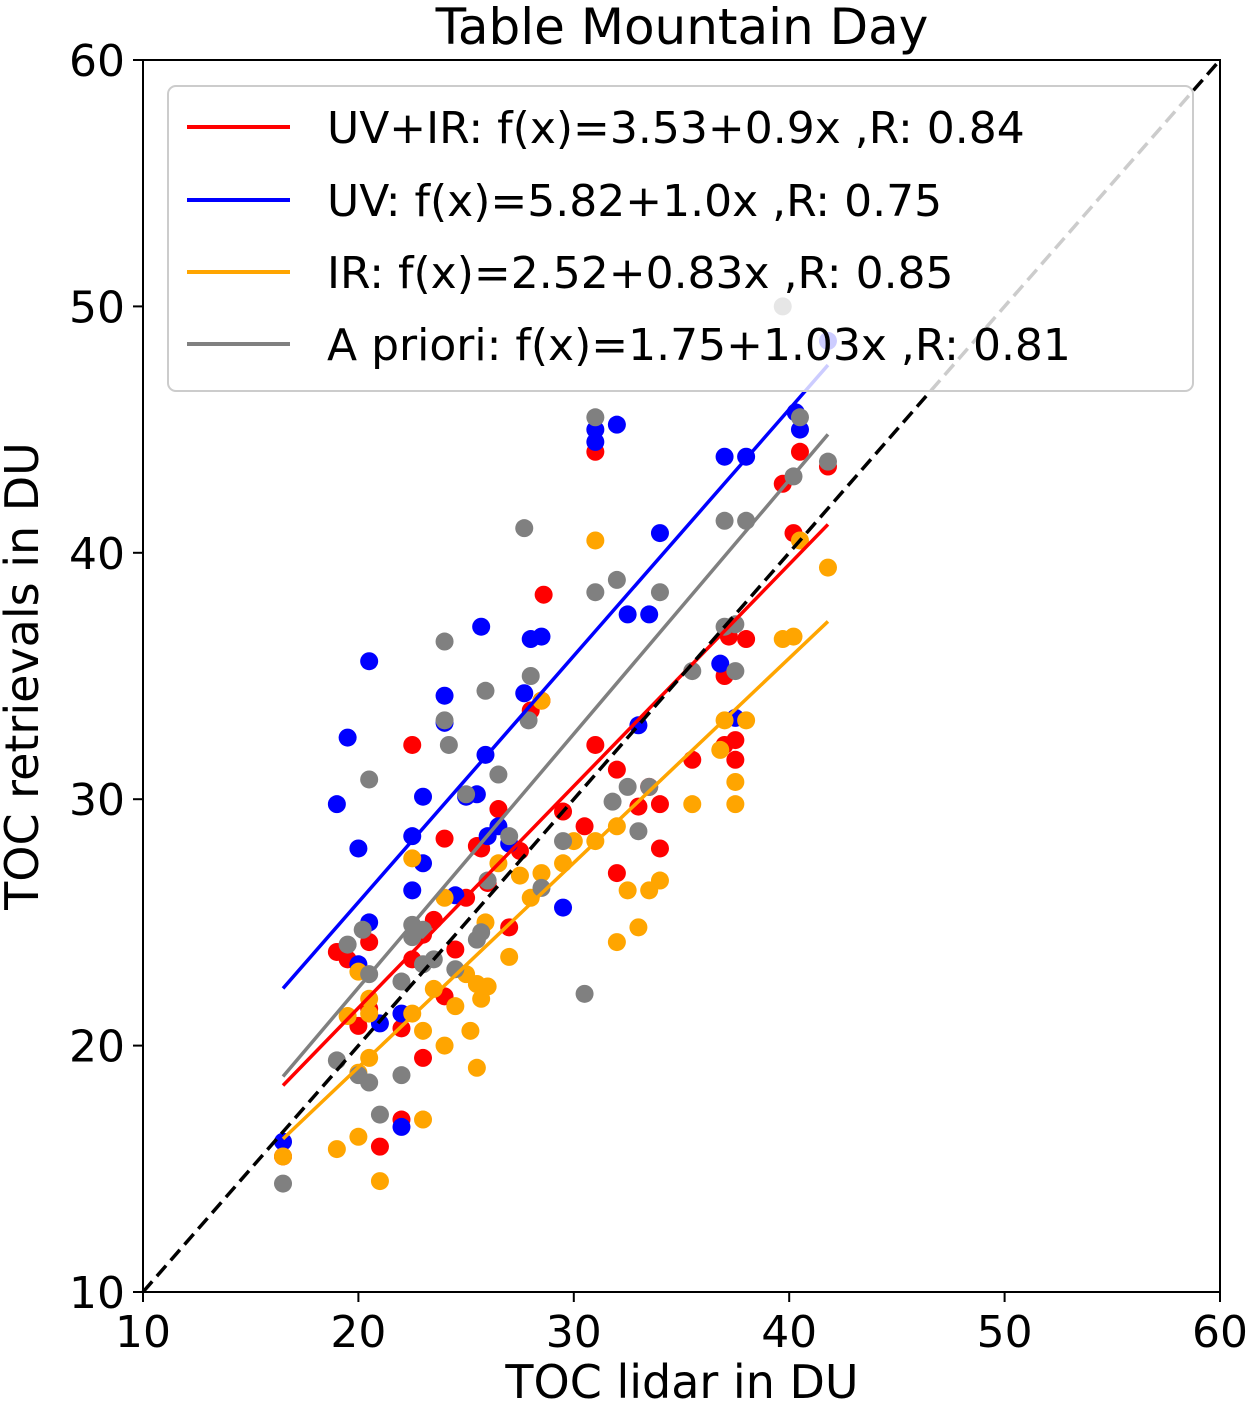  I want to click on y-axis-label: TOC retrievals in DU, so click(24, 676).